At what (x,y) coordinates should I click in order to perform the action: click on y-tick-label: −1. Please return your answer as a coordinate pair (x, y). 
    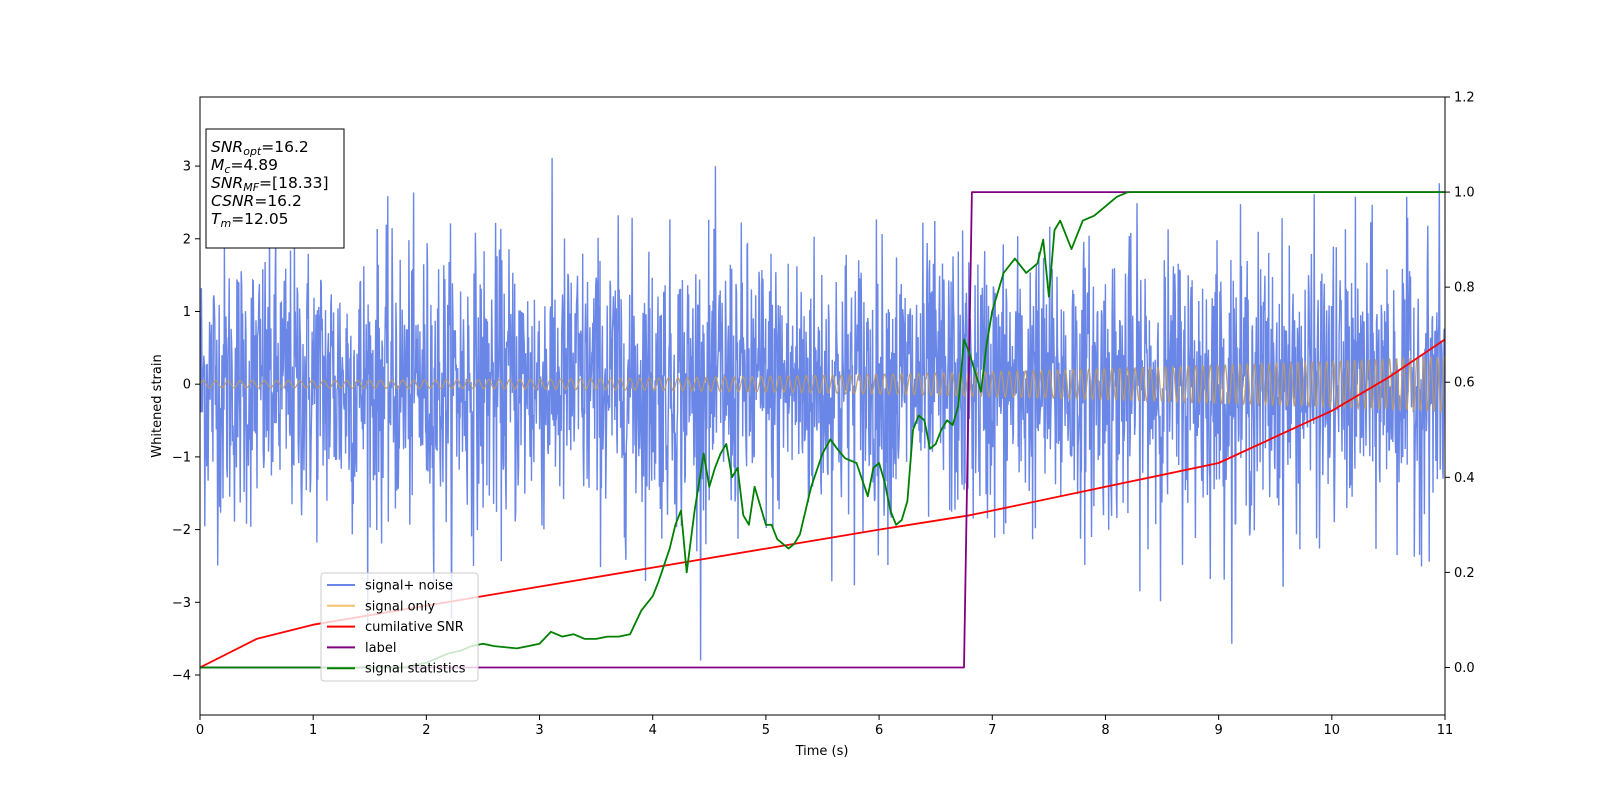
    Looking at the image, I should click on (181, 457).